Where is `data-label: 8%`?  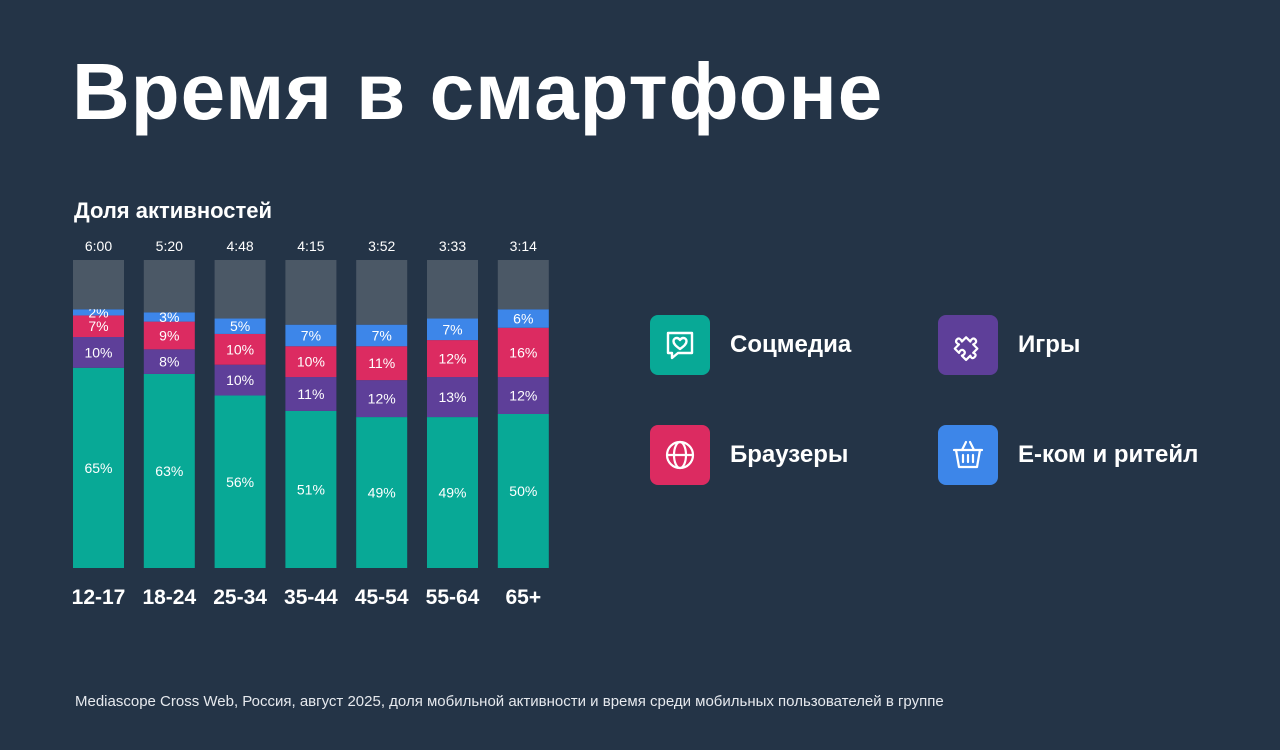 data-label: 8% is located at coordinates (169, 362).